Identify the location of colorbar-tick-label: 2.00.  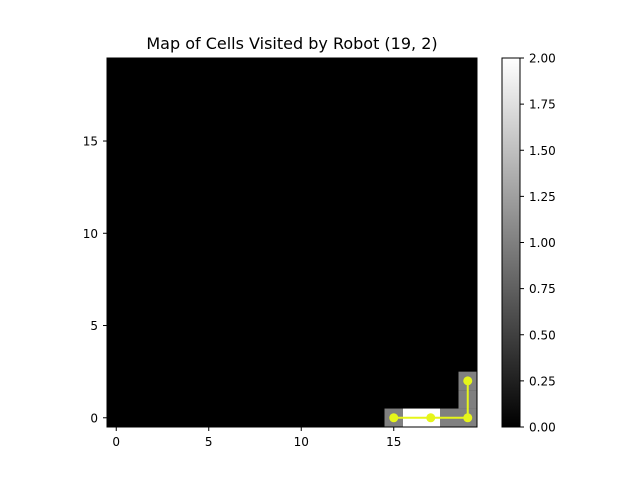
(542, 59).